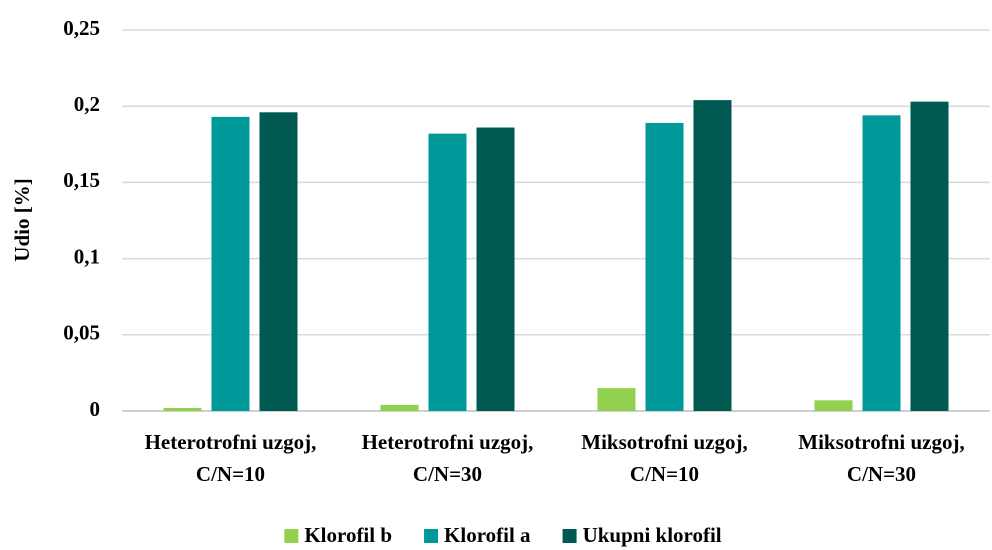 The height and width of the screenshot is (550, 992). What do you see at coordinates (230, 458) in the screenshot?
I see `x-tick-label: Heterotrofni uzgoj, C/N=10` at bounding box center [230, 458].